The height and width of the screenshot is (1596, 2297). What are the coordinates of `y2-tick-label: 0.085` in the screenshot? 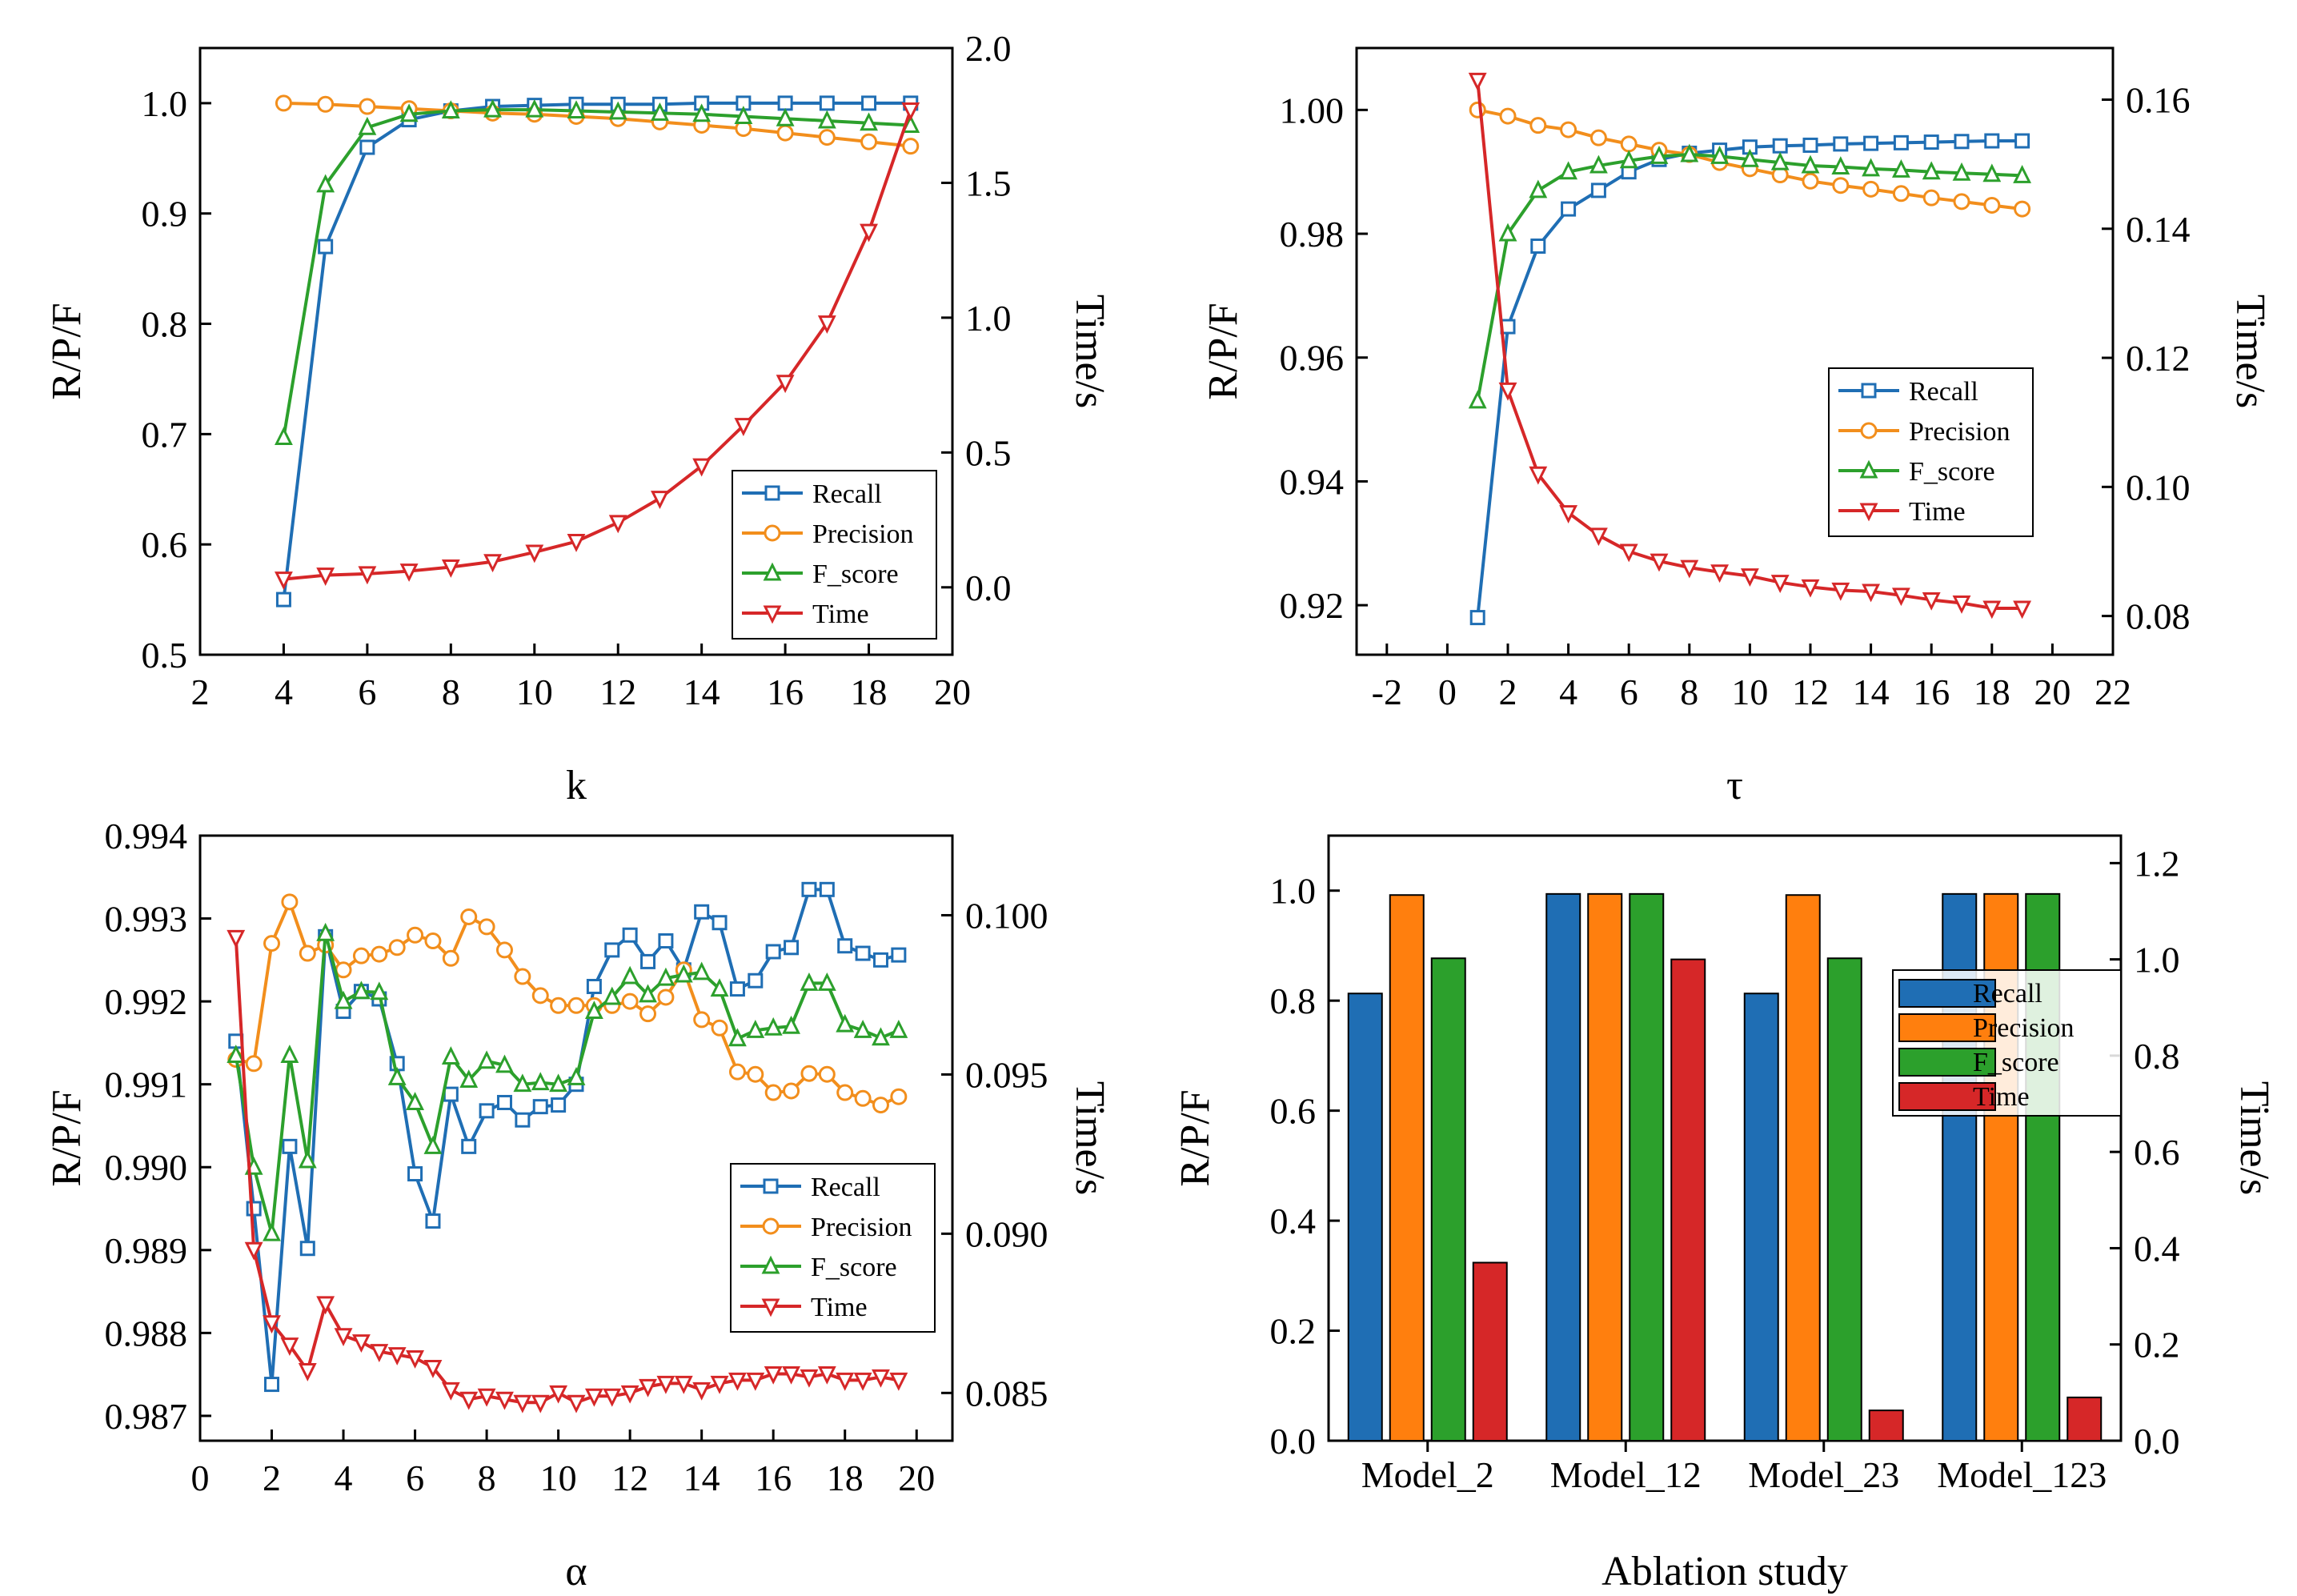 It's located at (1006, 1393).